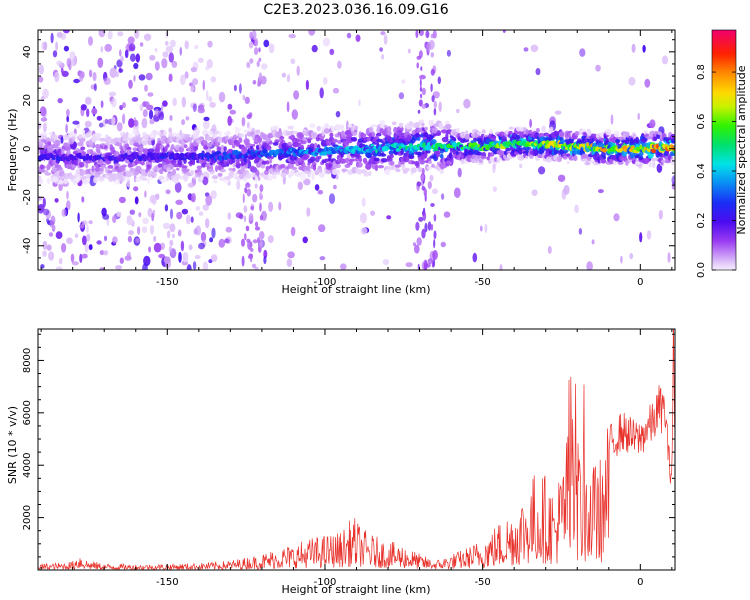  Describe the element at coordinates (167, 282) in the screenshot. I see `x-tick-label: -150` at that location.